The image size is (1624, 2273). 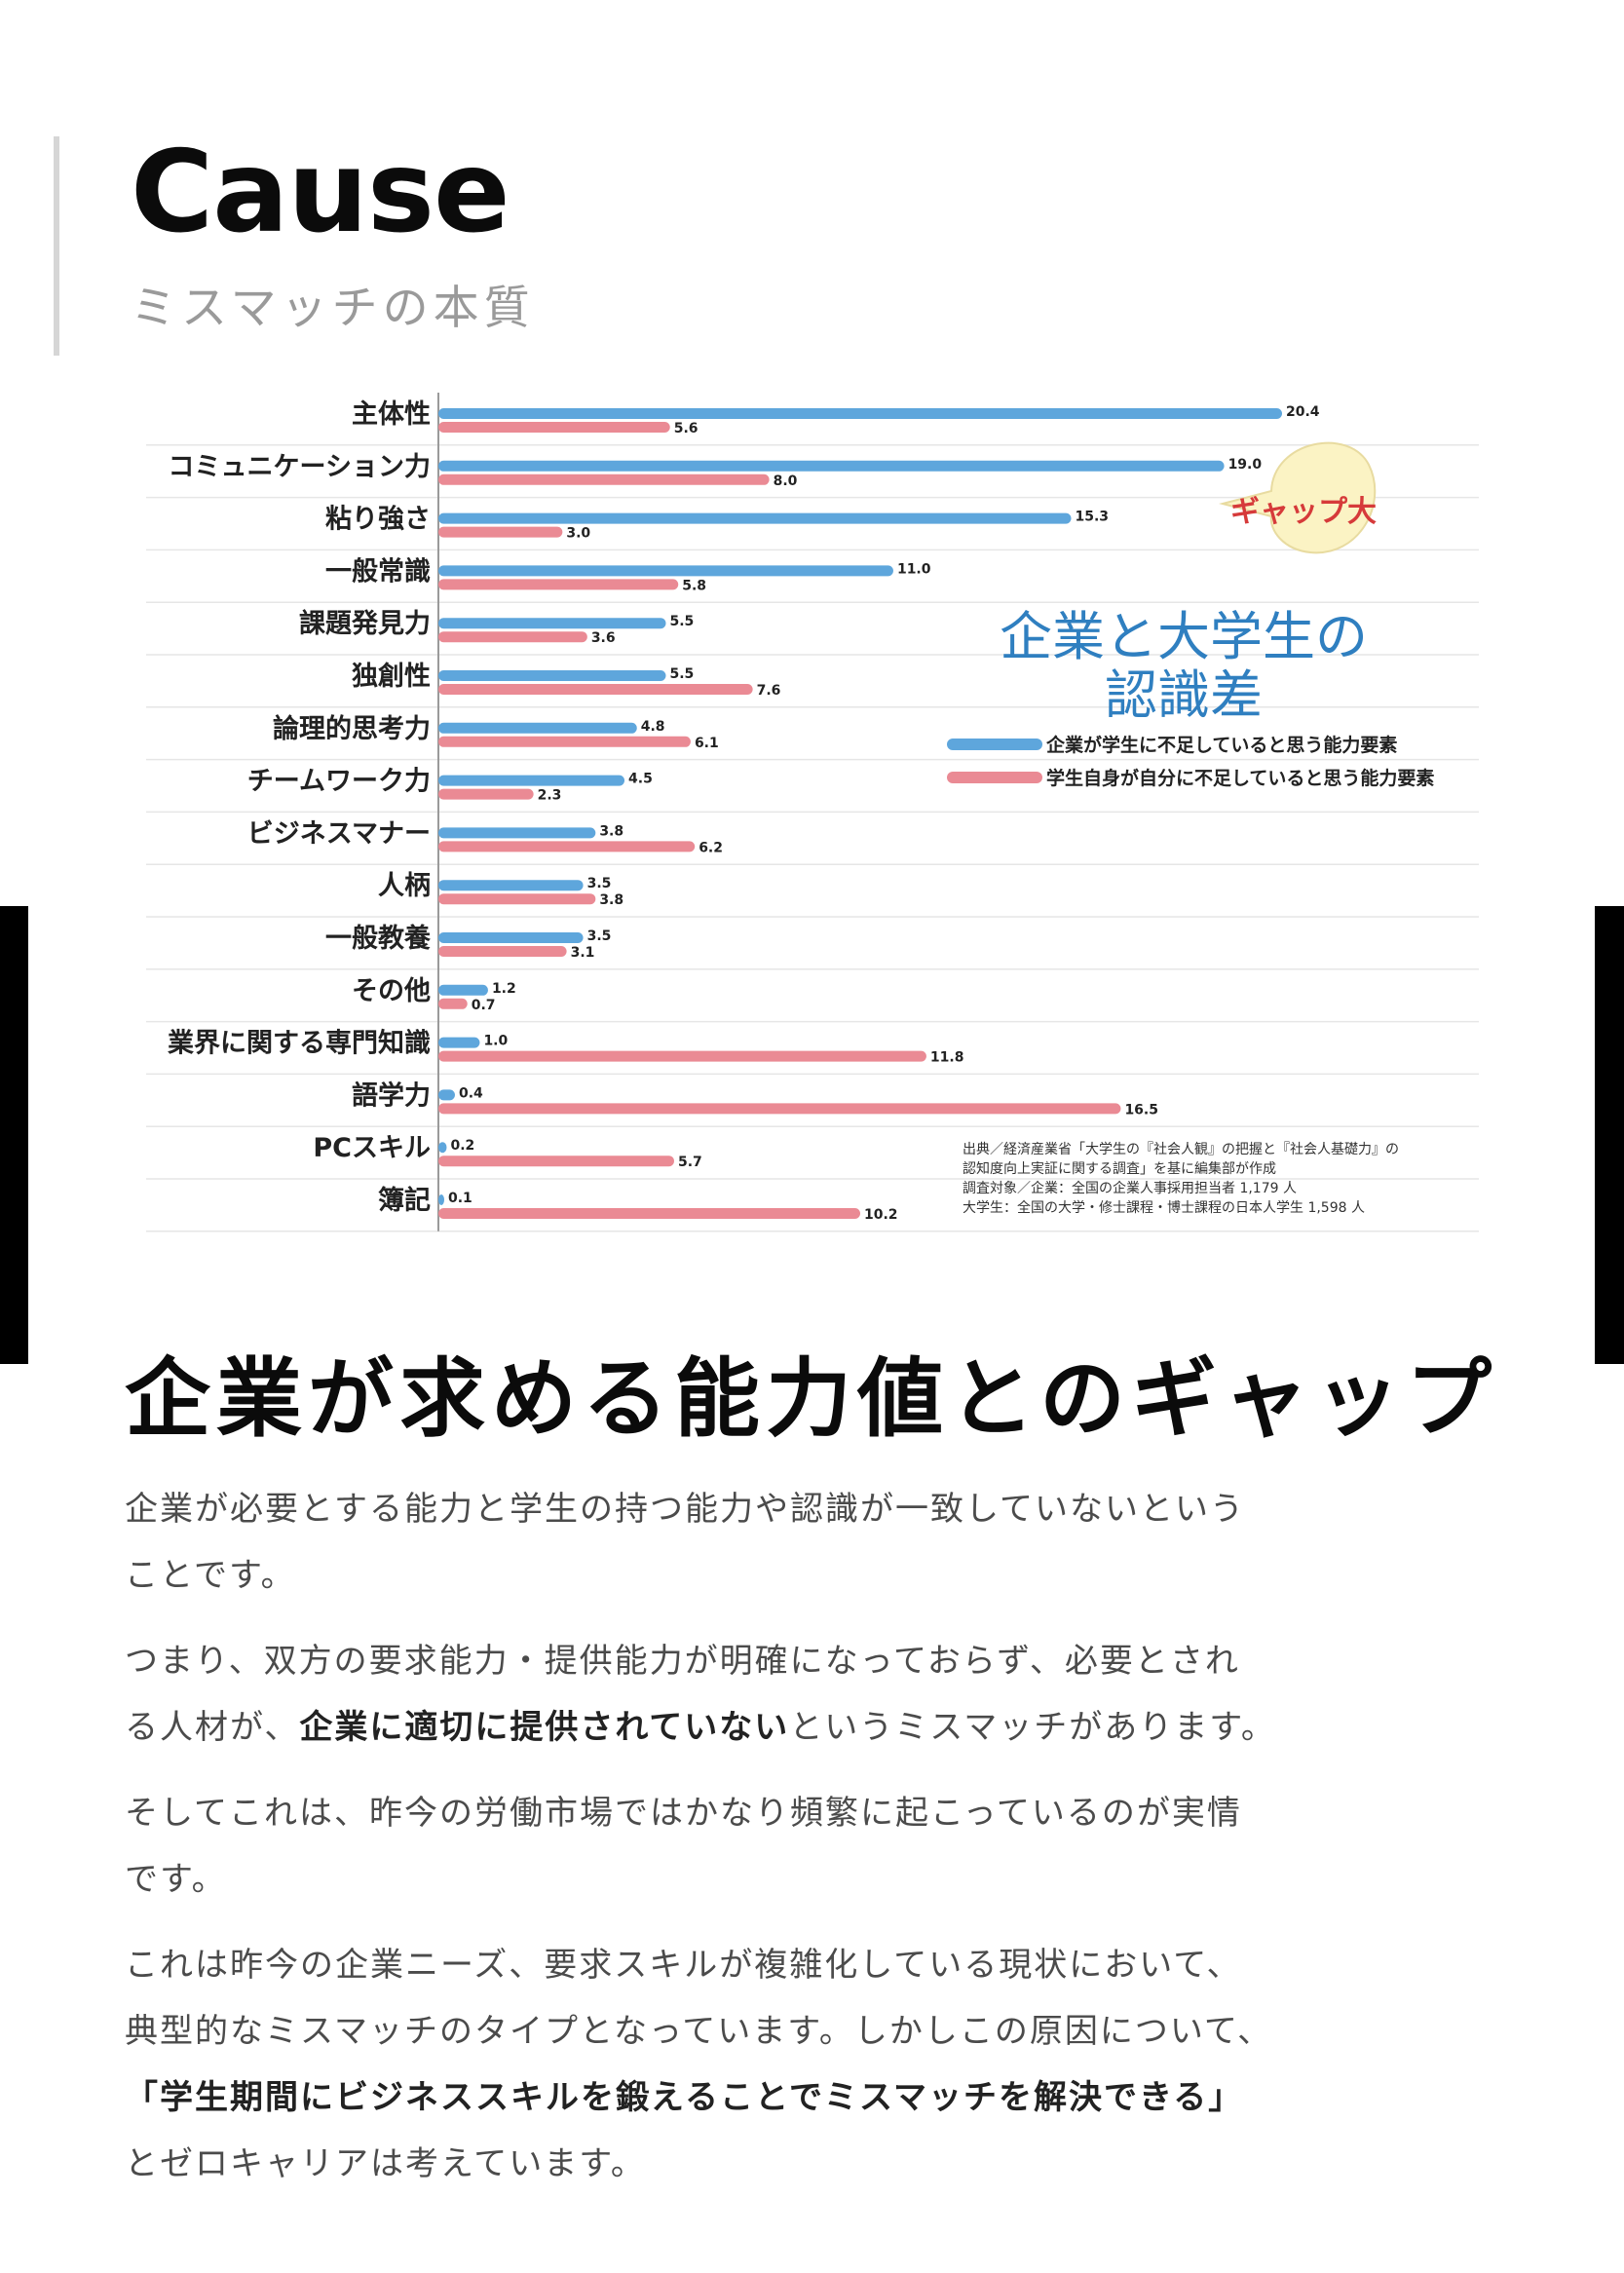 I want to click on source-line-1: 出典／経済産業省「大学生の『社会人観』の把握と『社会人基礎力』の, so click(x=1181, y=1150).